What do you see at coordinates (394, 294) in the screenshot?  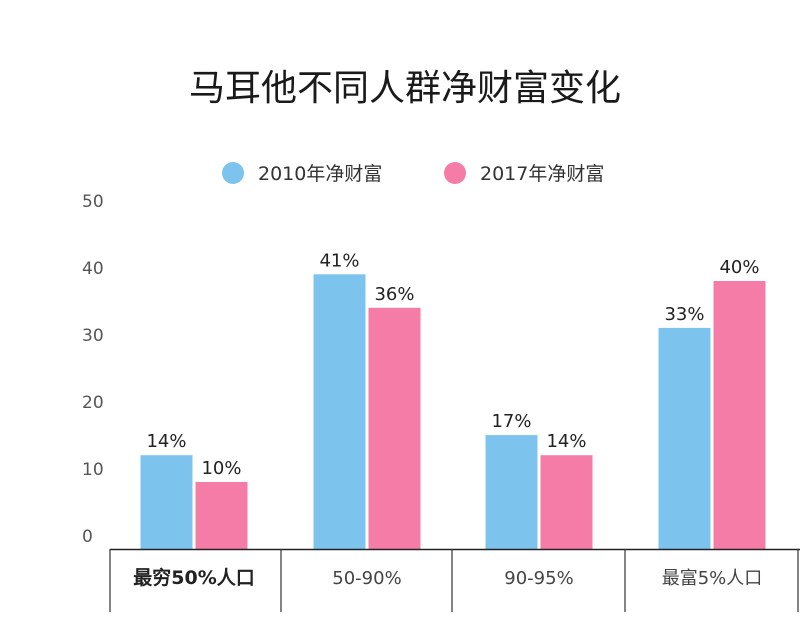 I see `data-label-2017-1: 36%` at bounding box center [394, 294].